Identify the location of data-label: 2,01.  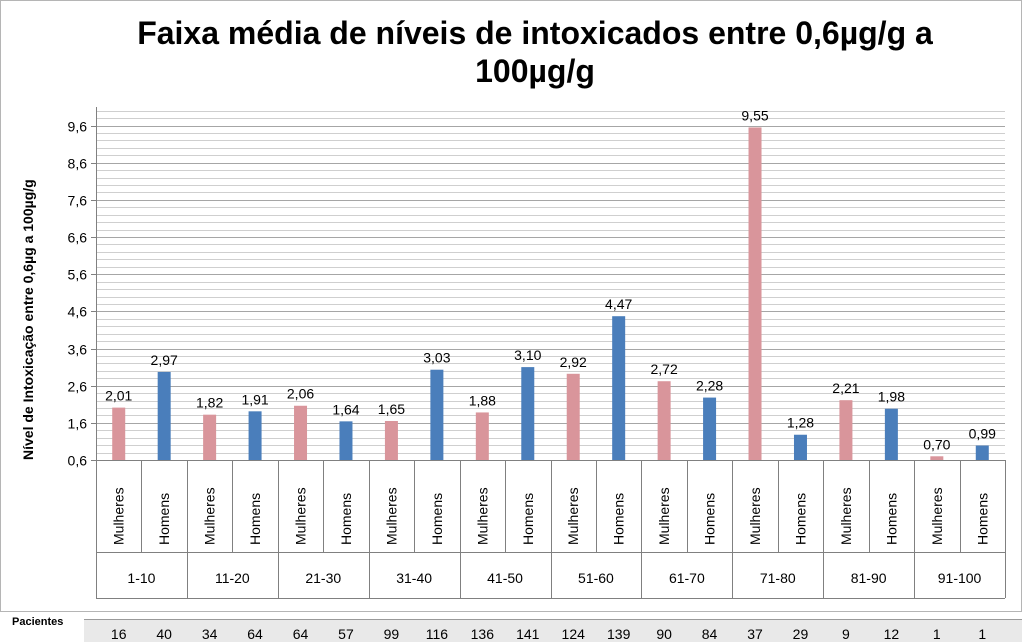
(118, 396).